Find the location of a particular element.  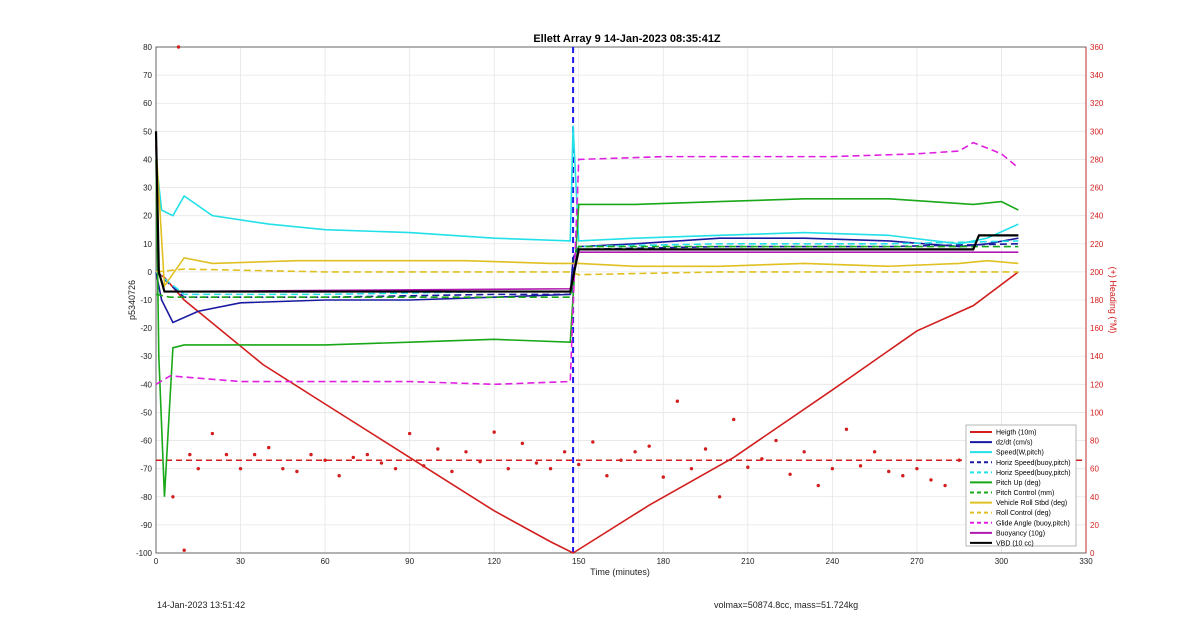

legend-label: Pitch Up (deg) is located at coordinates (1018, 483).